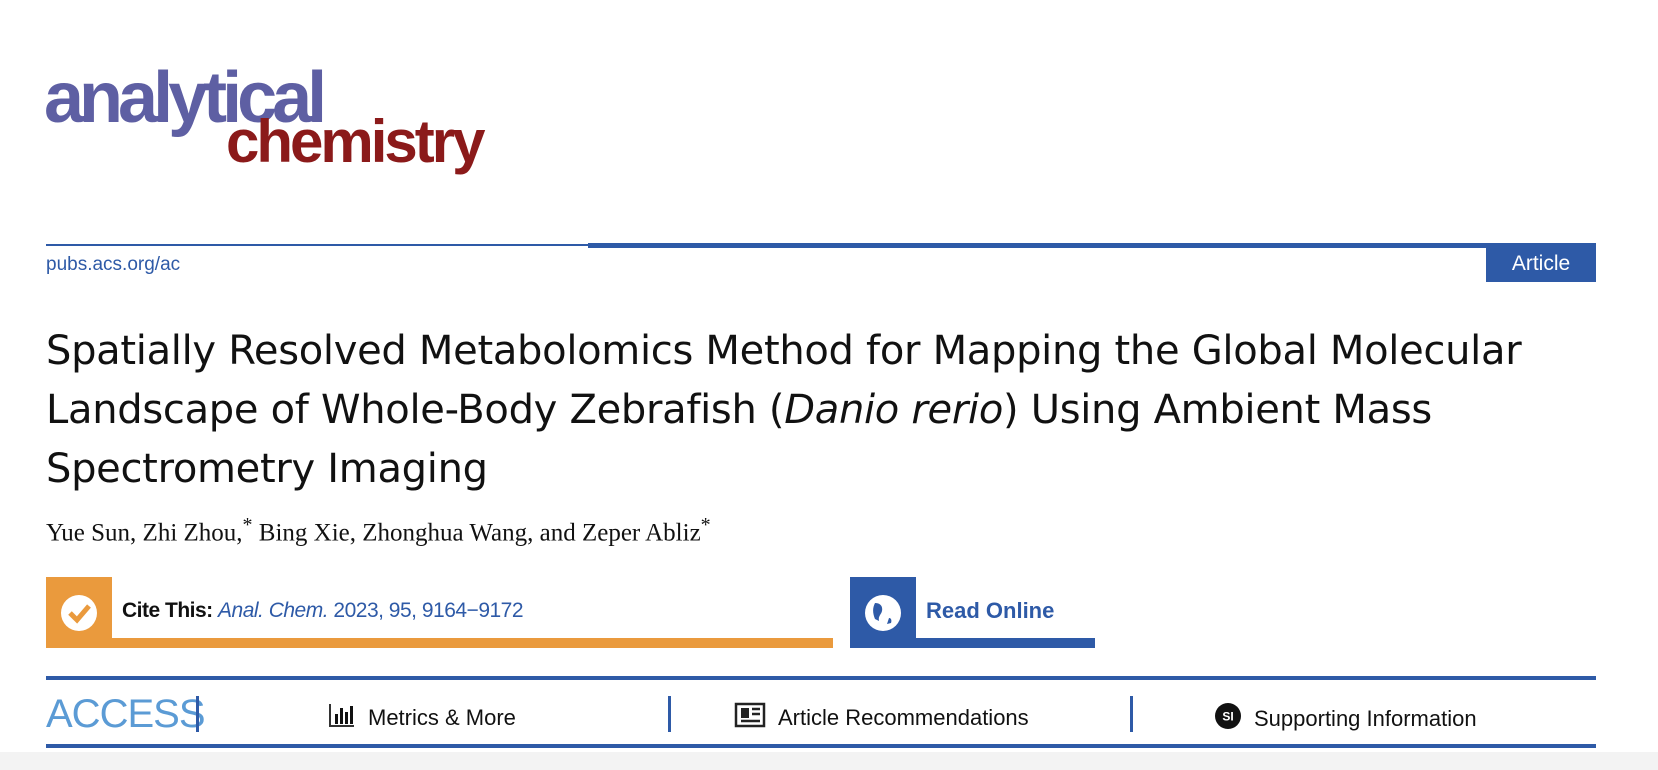 The width and height of the screenshot is (1658, 770). I want to click on access-label: ACCESS, so click(125, 714).